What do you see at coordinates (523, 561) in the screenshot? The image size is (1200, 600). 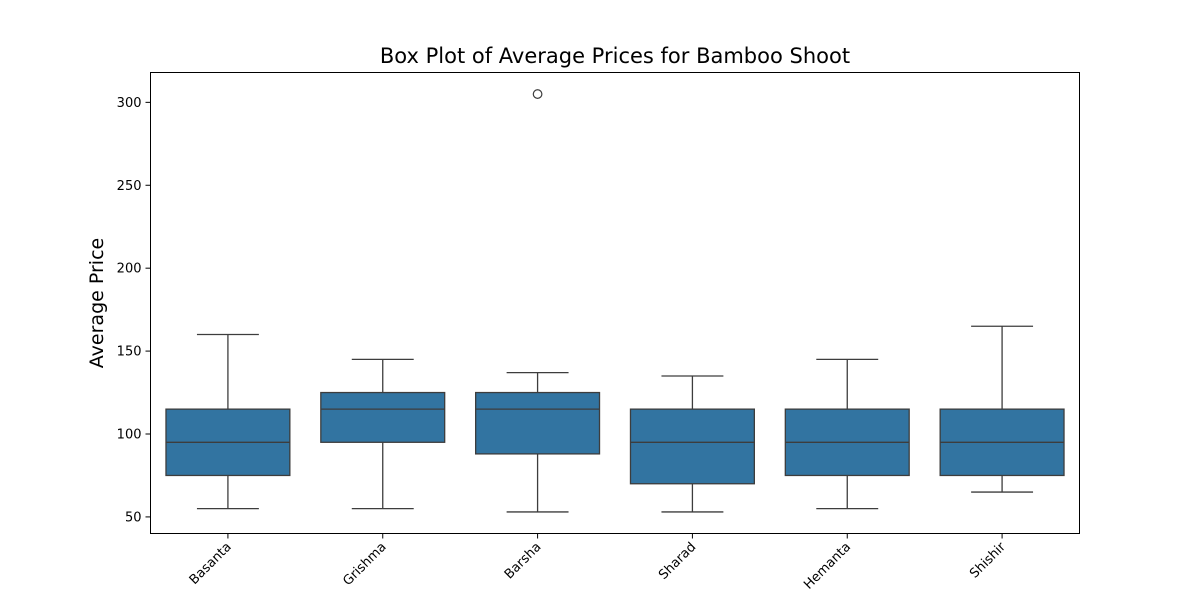 I see `x-tick-label: Barsha` at bounding box center [523, 561].